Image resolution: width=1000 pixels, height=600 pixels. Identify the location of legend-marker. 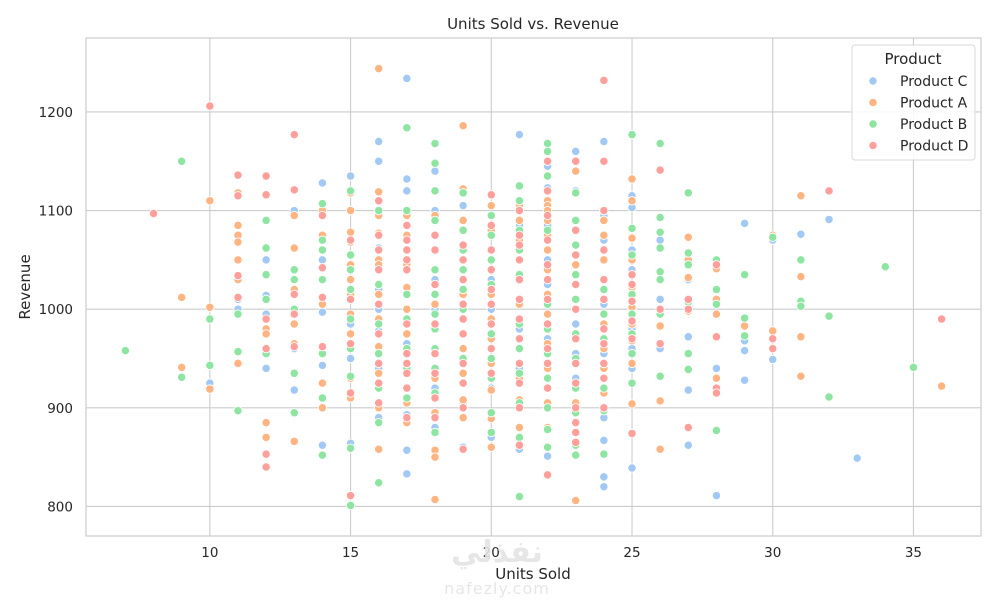
(873, 81).